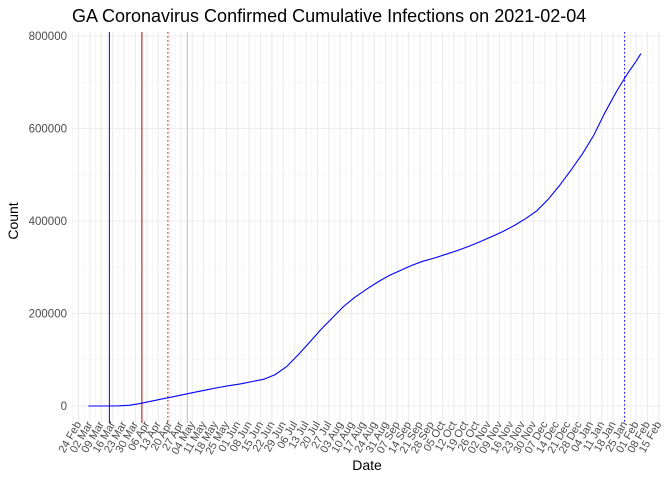 The width and height of the screenshot is (672, 480). What do you see at coordinates (48, 37) in the screenshot?
I see `y-tick-label: 800000` at bounding box center [48, 37].